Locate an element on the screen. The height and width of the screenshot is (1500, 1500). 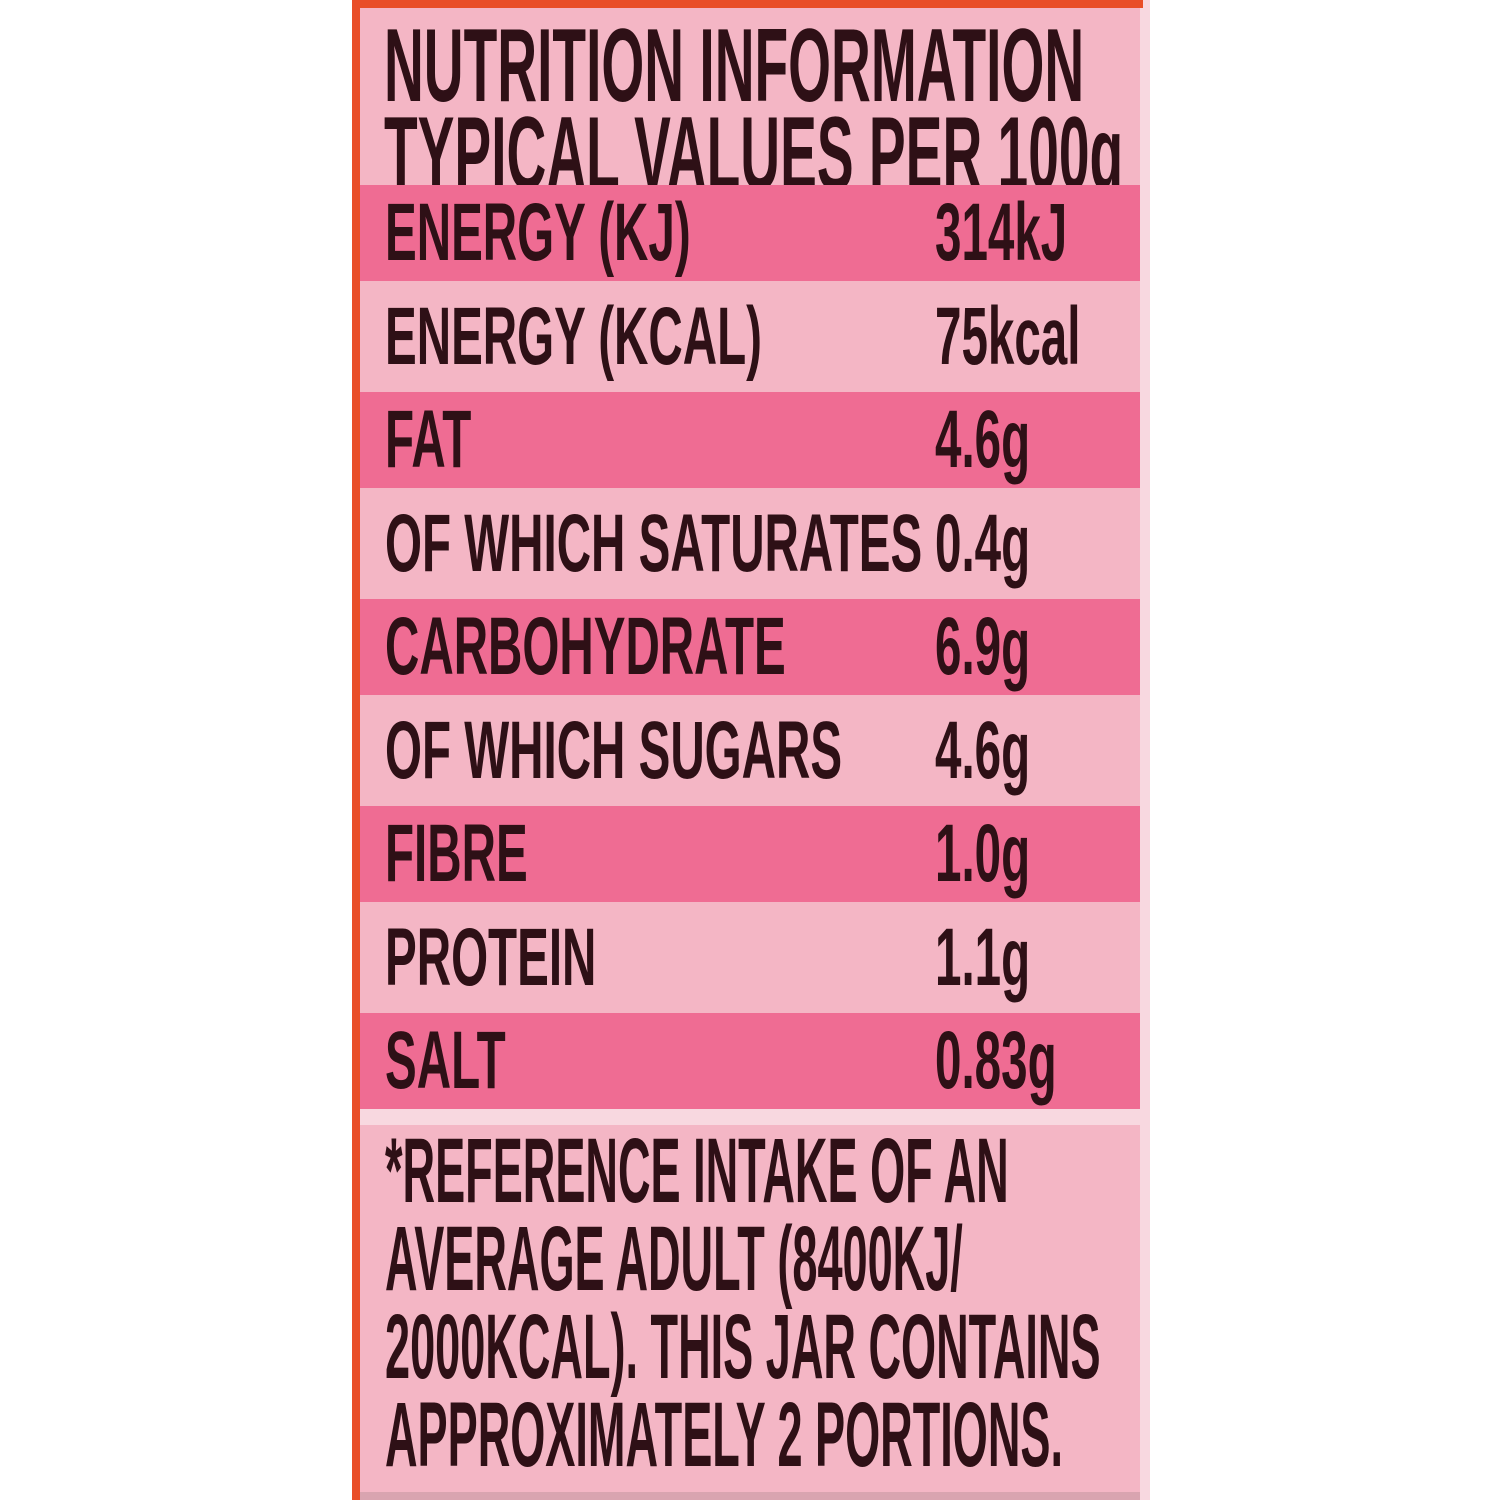
label-top-border is located at coordinates (747, 4).